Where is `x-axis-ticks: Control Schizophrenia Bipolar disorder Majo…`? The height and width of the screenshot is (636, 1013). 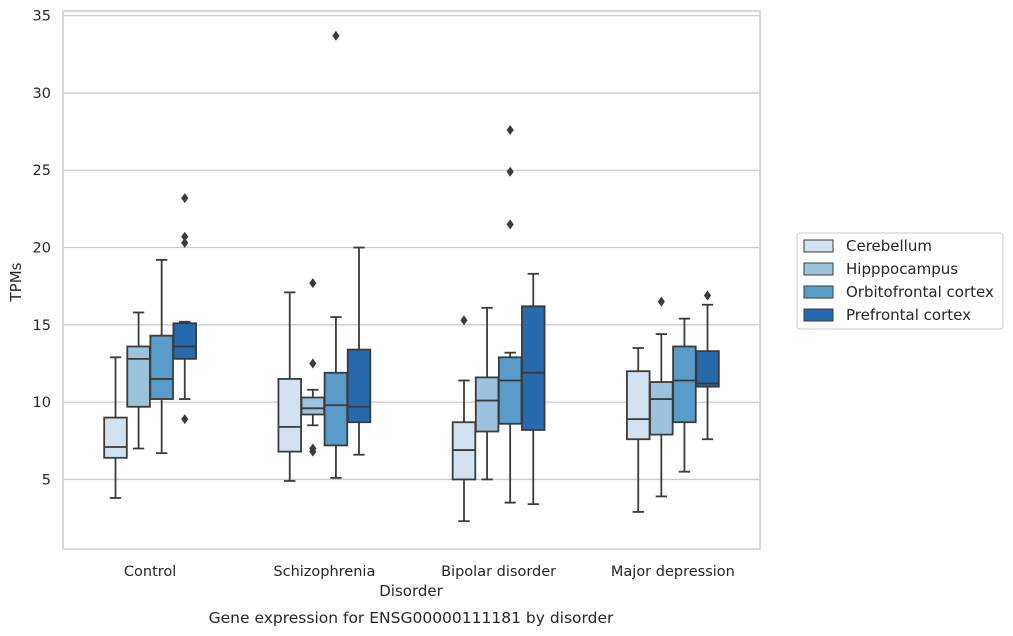 x-axis-ticks: Control Schizophrenia Bipolar disorder Majo… is located at coordinates (429, 572).